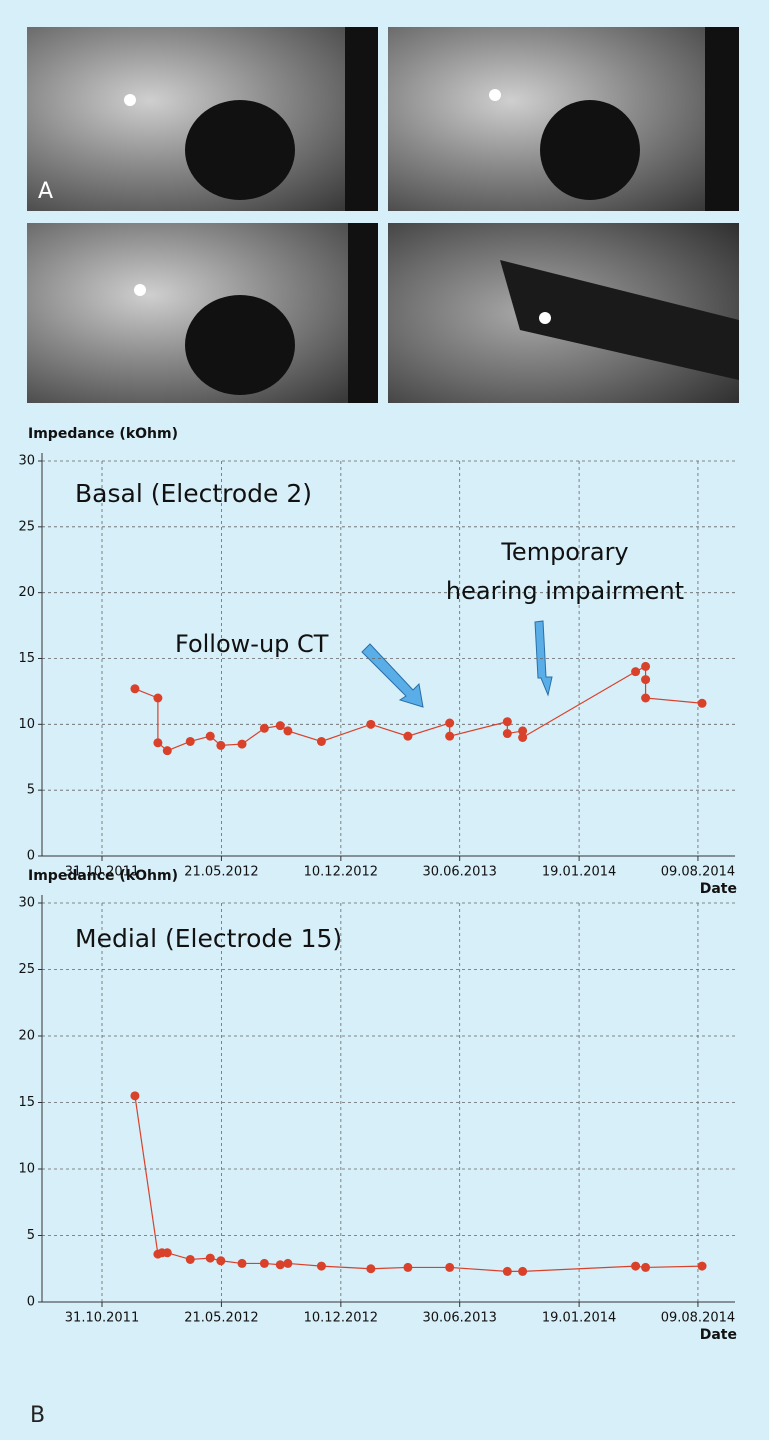 This screenshot has width=769, height=1440. What do you see at coordinates (565, 591) in the screenshot?
I see `annotation: hearing impairment` at bounding box center [565, 591].